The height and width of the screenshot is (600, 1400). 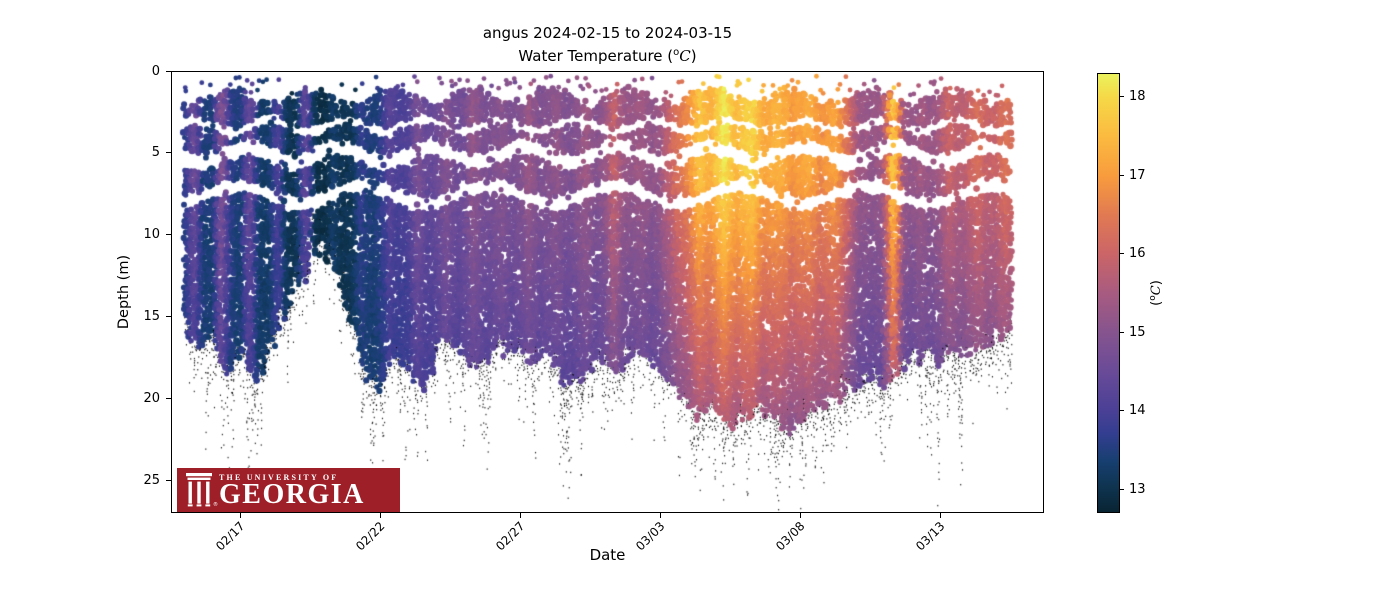 What do you see at coordinates (151, 398) in the screenshot?
I see `y-tick-label: 20` at bounding box center [151, 398].